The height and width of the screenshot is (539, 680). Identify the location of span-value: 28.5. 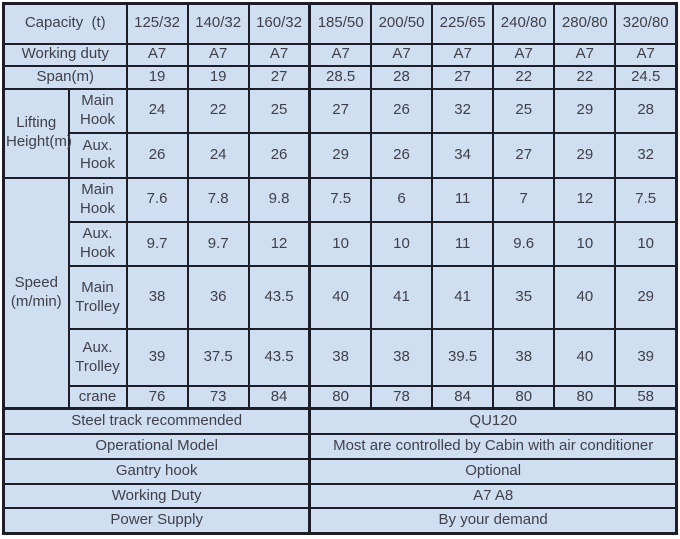
(340, 77).